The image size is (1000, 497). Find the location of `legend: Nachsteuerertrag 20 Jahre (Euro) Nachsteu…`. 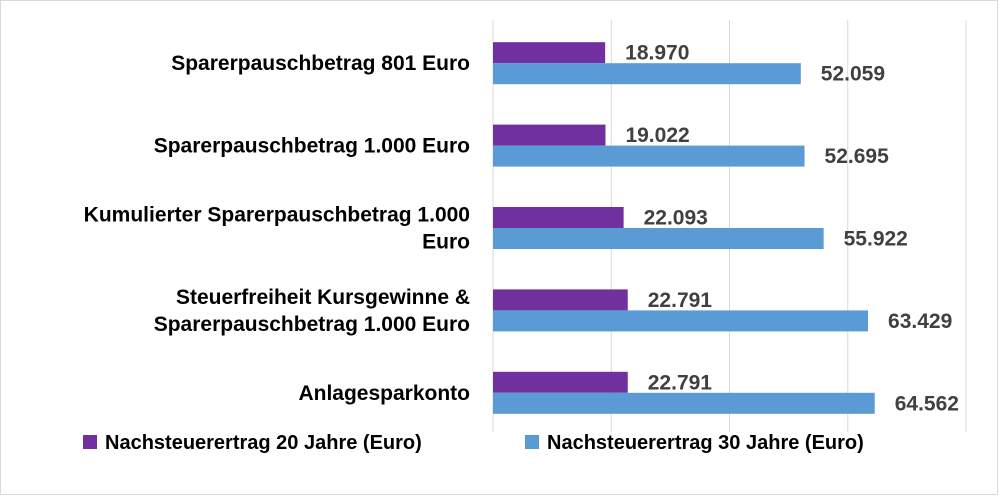

legend: Nachsteuerertrag 20 Jahre (Euro) Nachsteu… is located at coordinates (473, 443).